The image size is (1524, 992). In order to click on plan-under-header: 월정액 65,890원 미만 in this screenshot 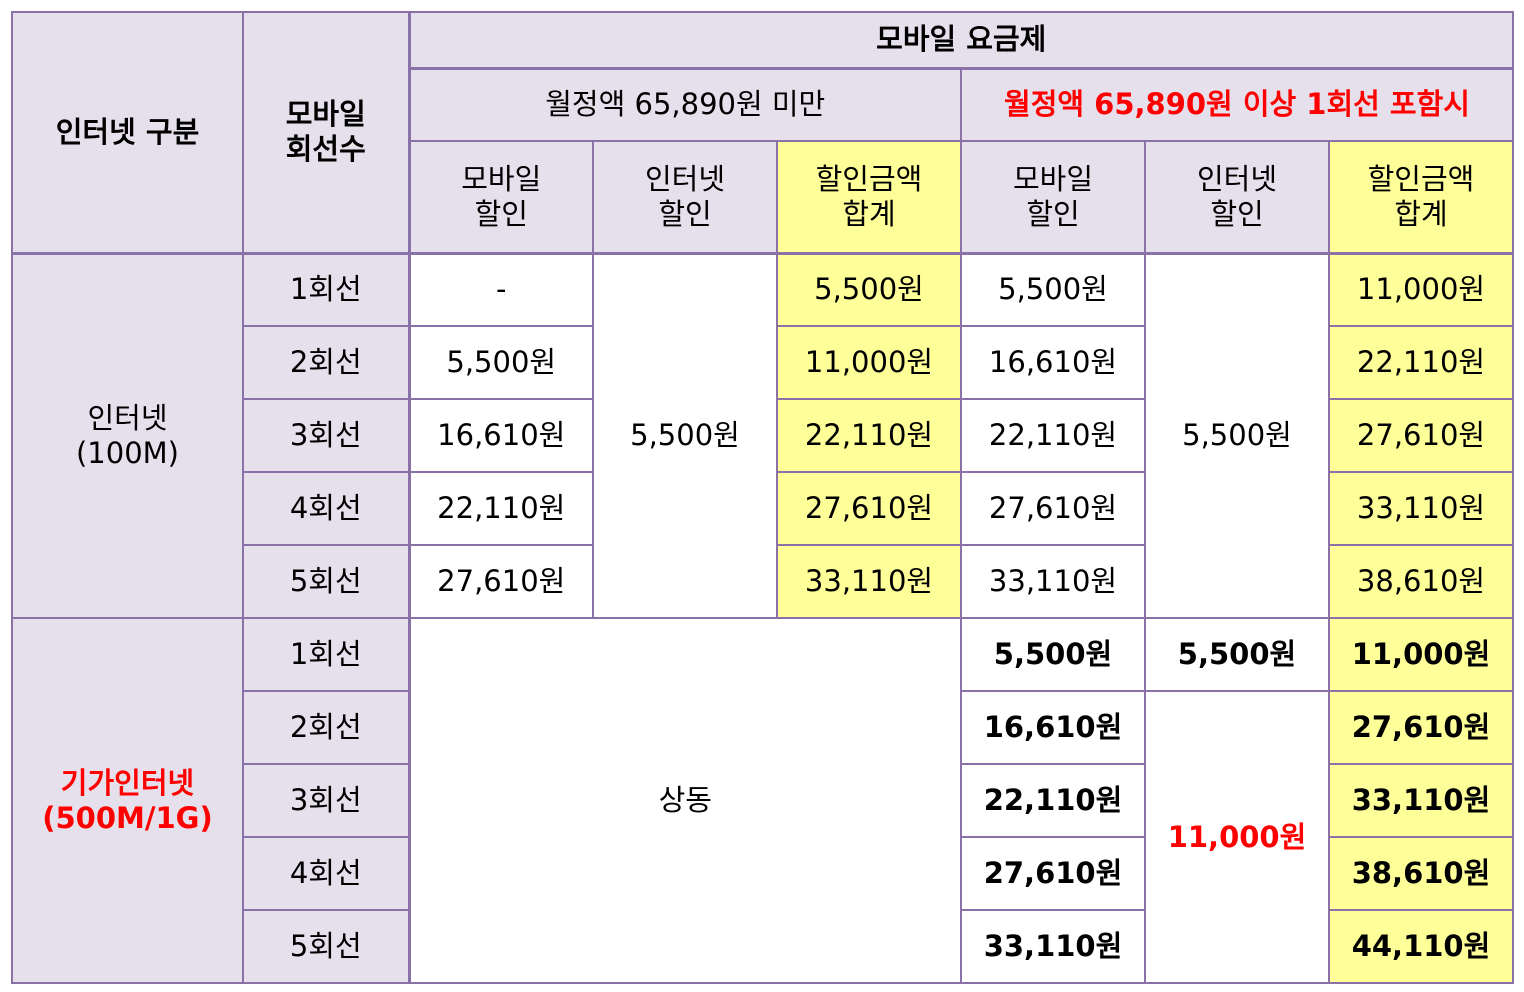, I will do `click(685, 104)`.